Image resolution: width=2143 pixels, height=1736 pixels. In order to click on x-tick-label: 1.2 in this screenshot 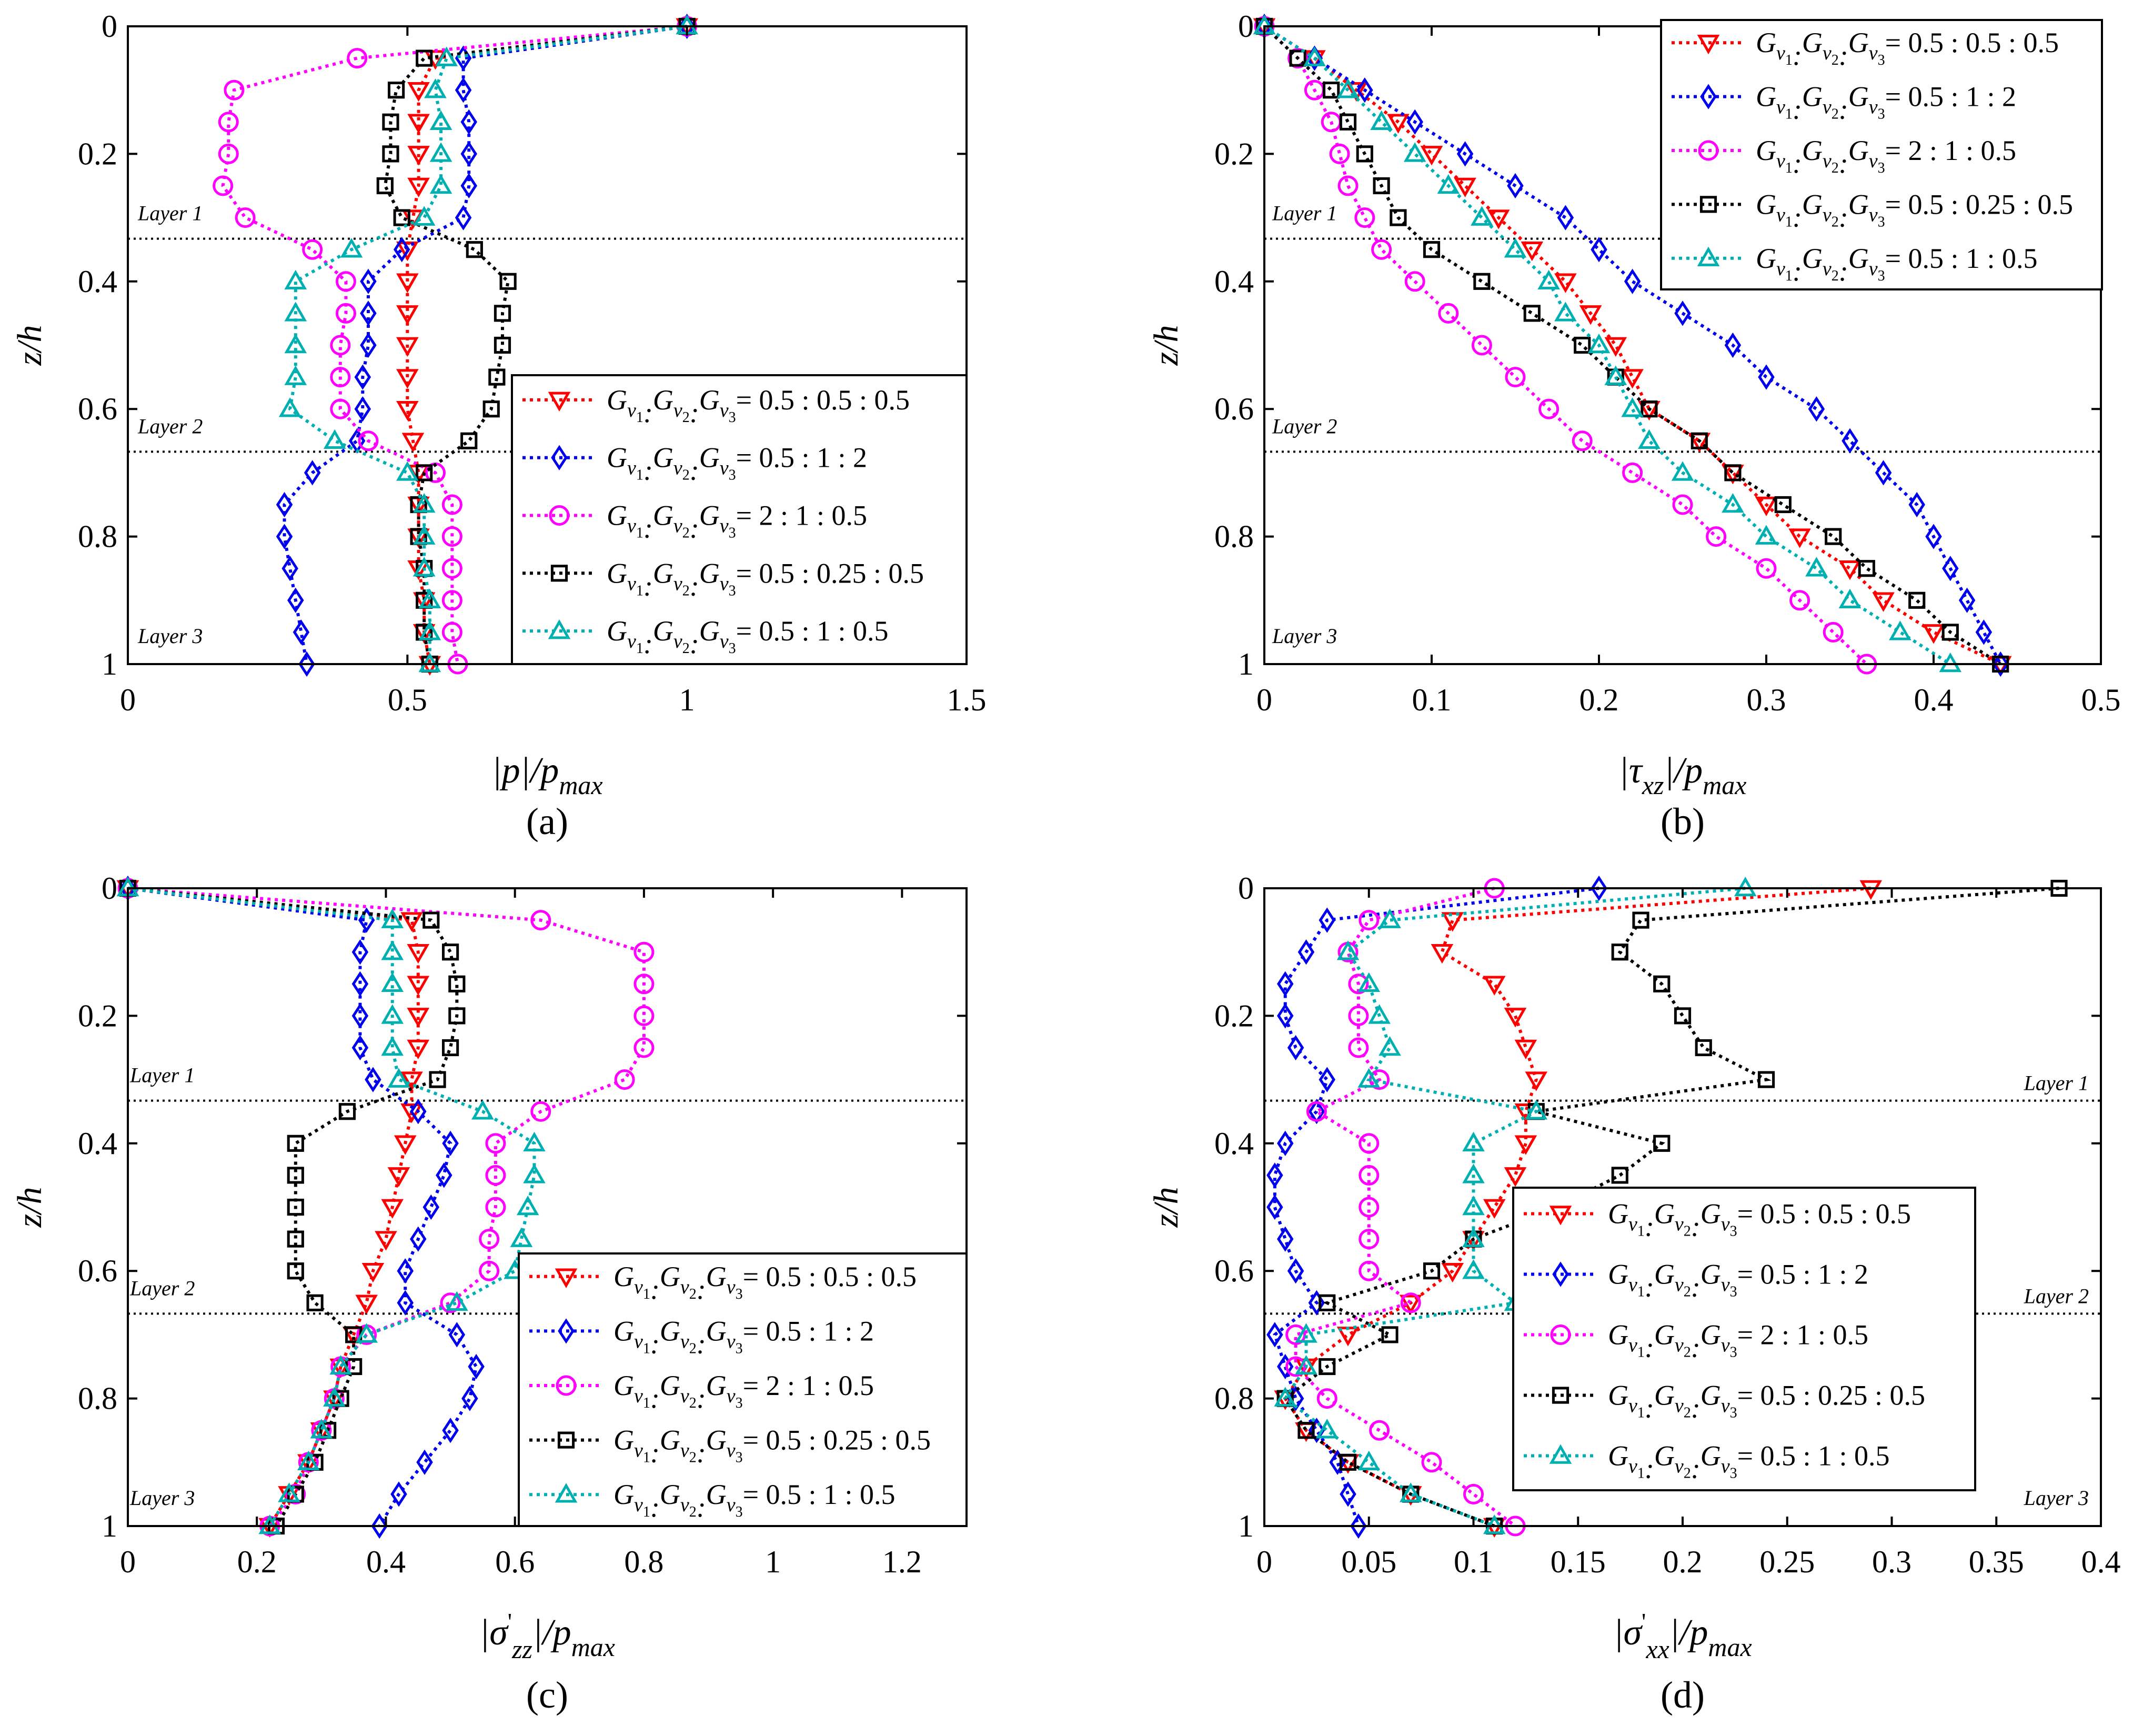, I will do `click(902, 1561)`.